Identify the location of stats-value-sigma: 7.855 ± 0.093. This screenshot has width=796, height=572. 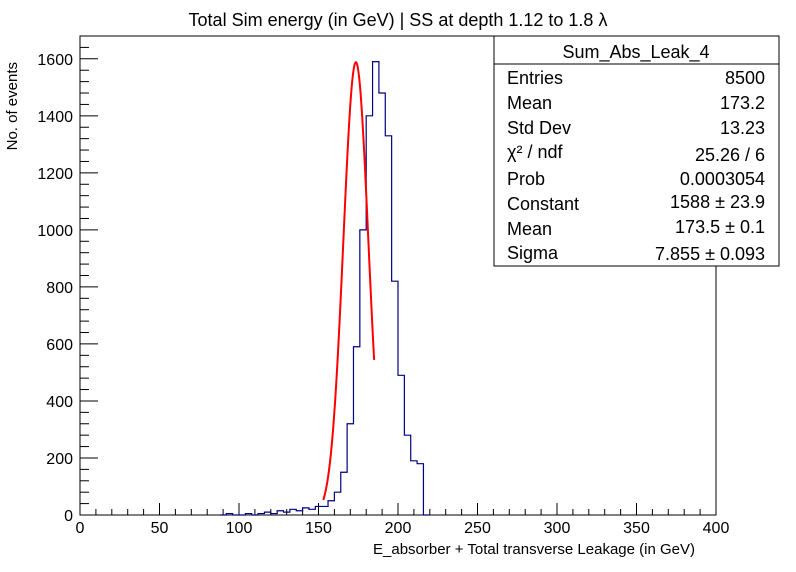
(710, 254).